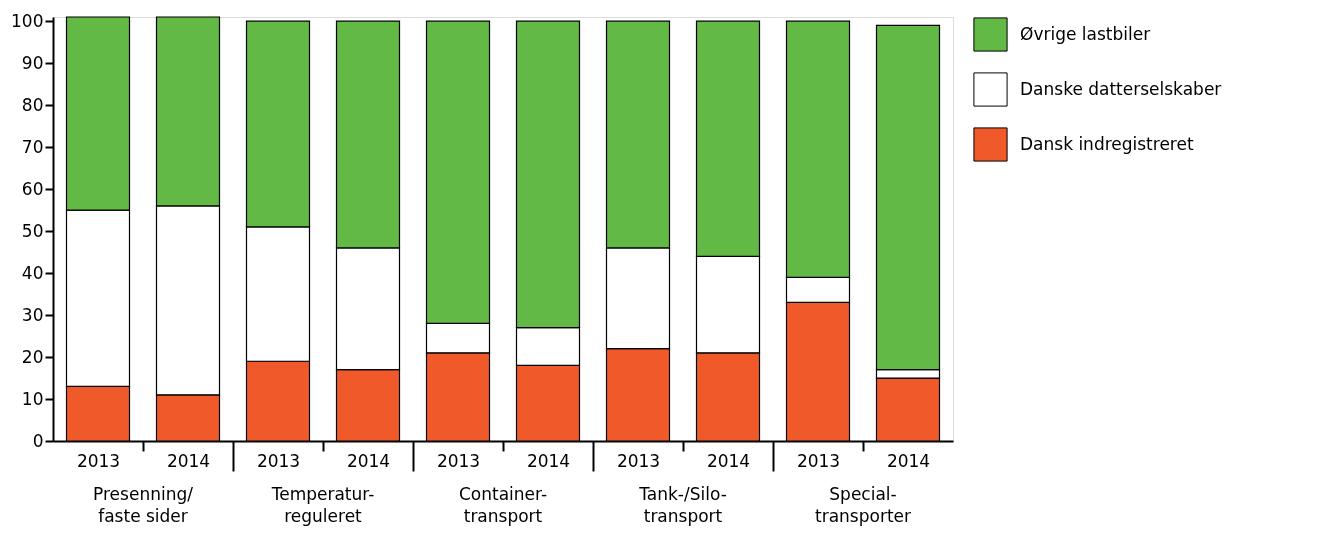  I want to click on y-tick-label: 30, so click(32, 314).